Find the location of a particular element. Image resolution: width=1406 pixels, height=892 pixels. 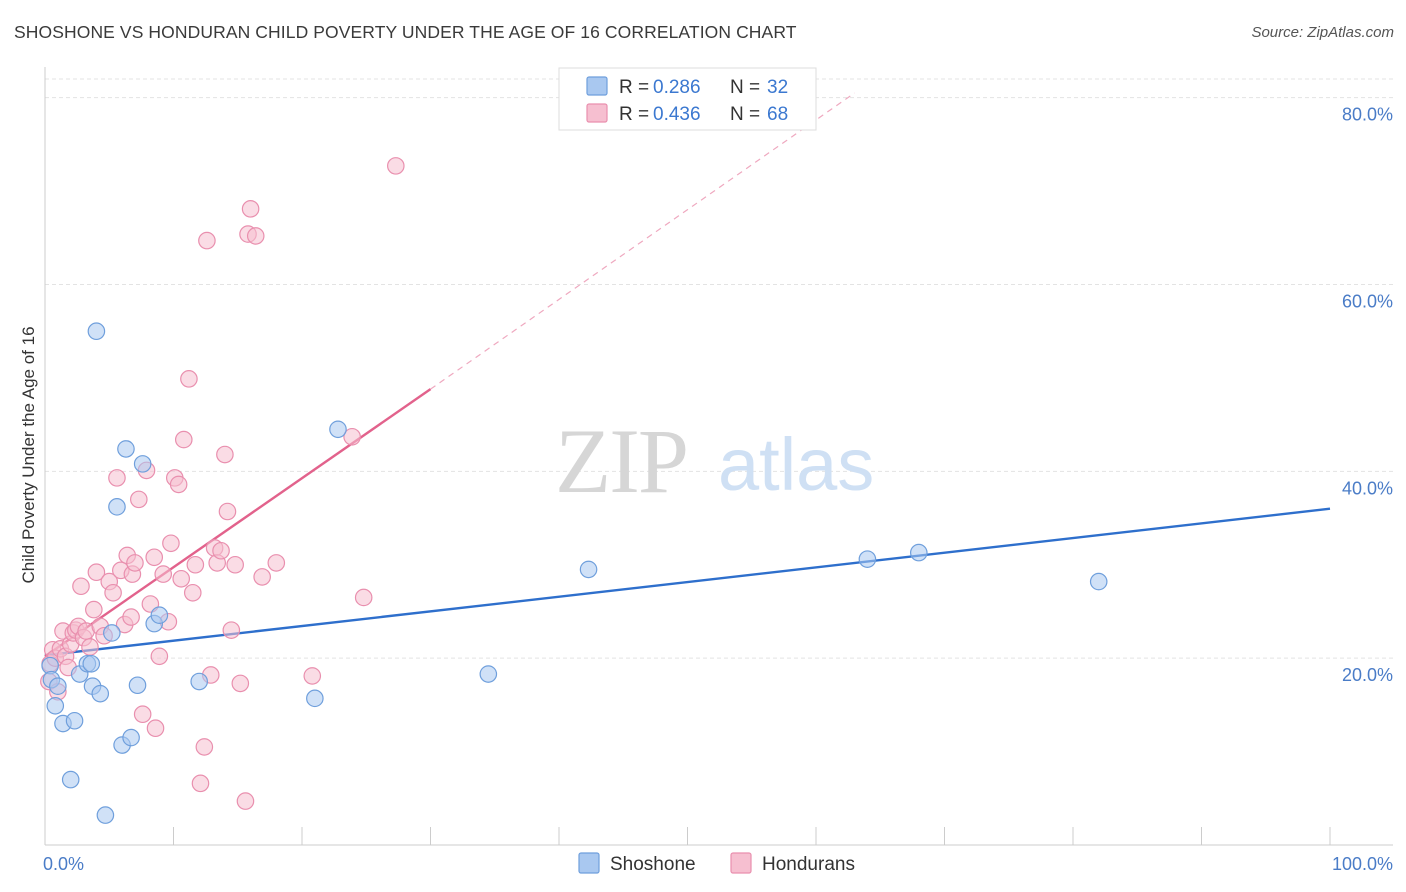

watermark: ZIP atlas is located at coordinates (714, 461).